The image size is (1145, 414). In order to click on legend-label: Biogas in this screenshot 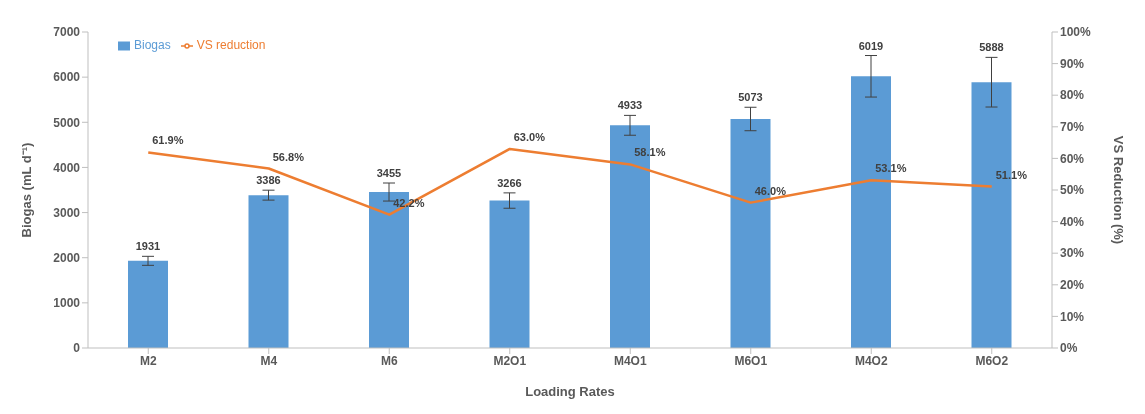, I will do `click(152, 45)`.